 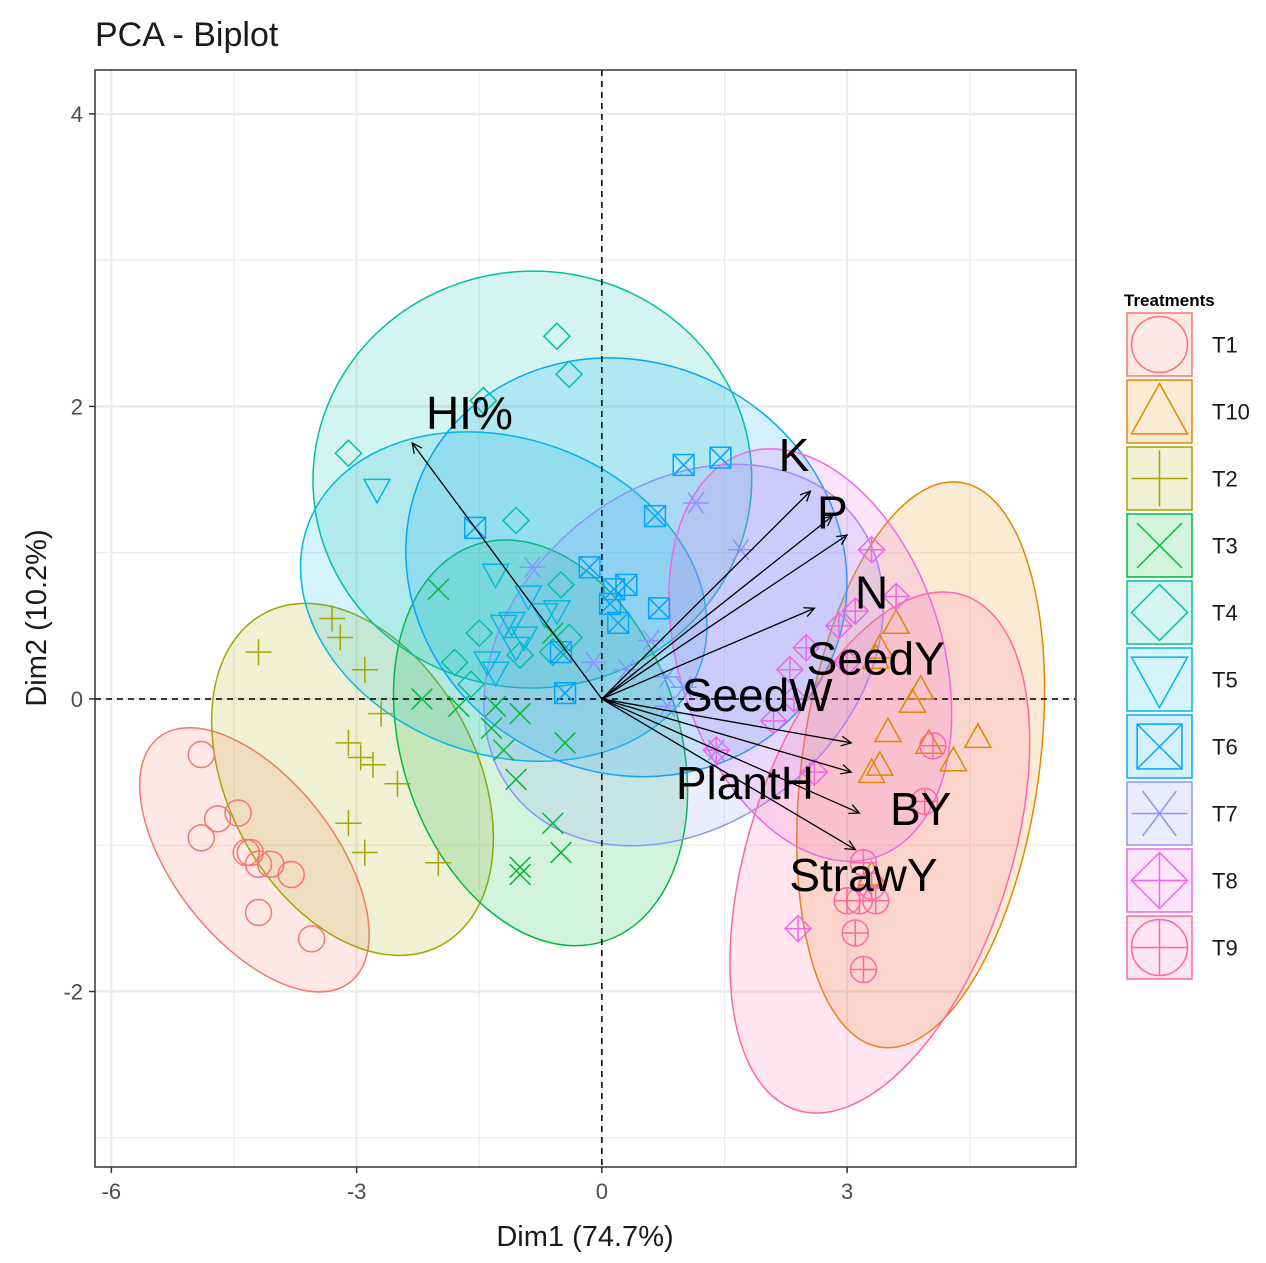 What do you see at coordinates (1225, 881) in the screenshot?
I see `legend-label-t8: T8` at bounding box center [1225, 881].